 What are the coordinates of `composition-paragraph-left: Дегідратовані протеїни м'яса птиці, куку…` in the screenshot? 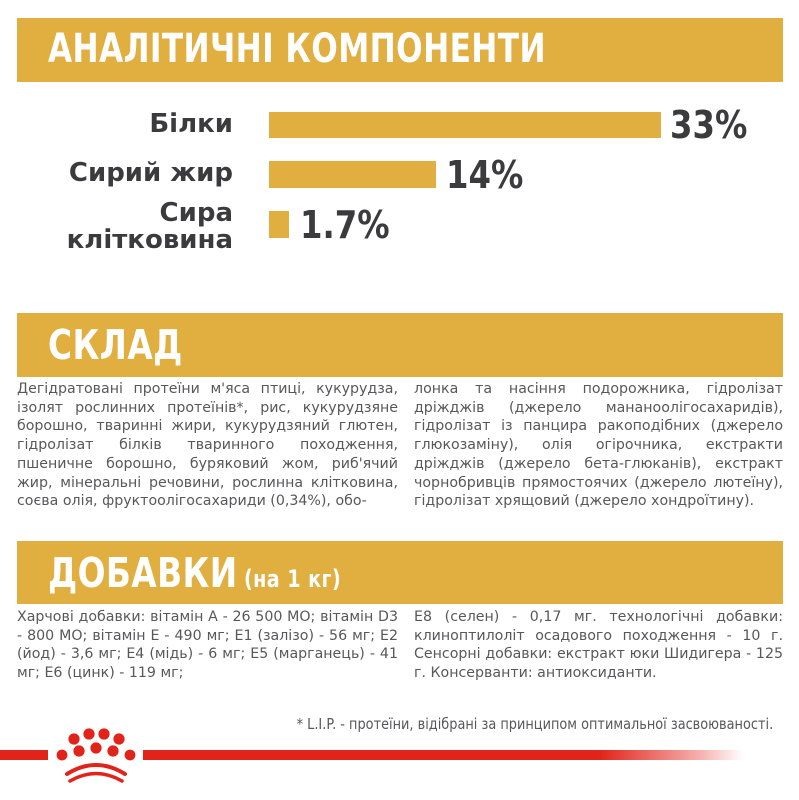 It's located at (207, 445).